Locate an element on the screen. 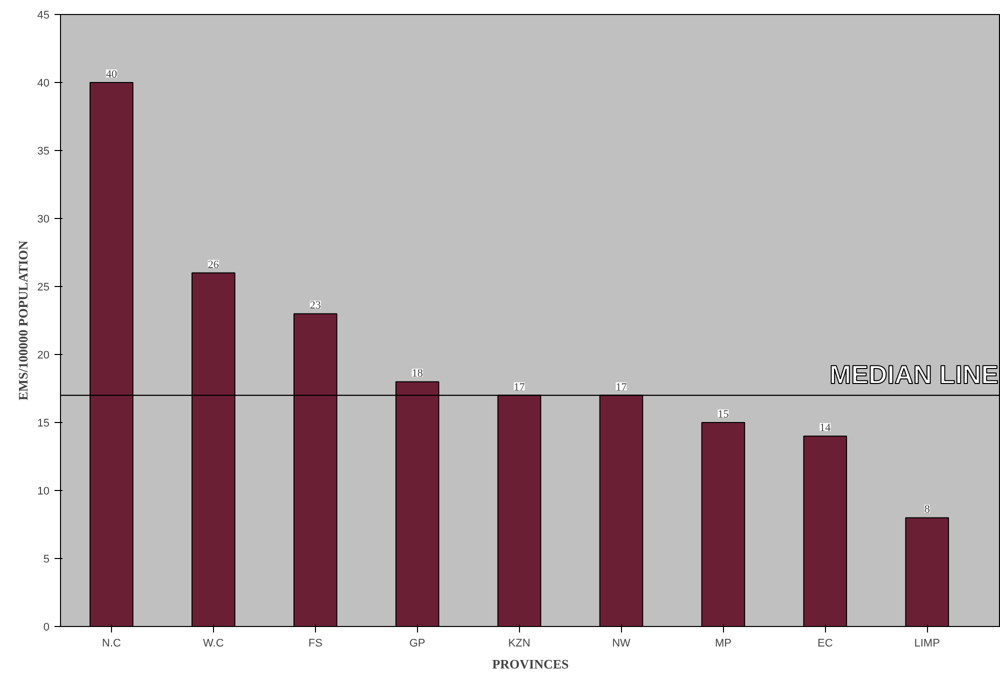 The width and height of the screenshot is (1000, 674). data-label: 18 is located at coordinates (418, 374).